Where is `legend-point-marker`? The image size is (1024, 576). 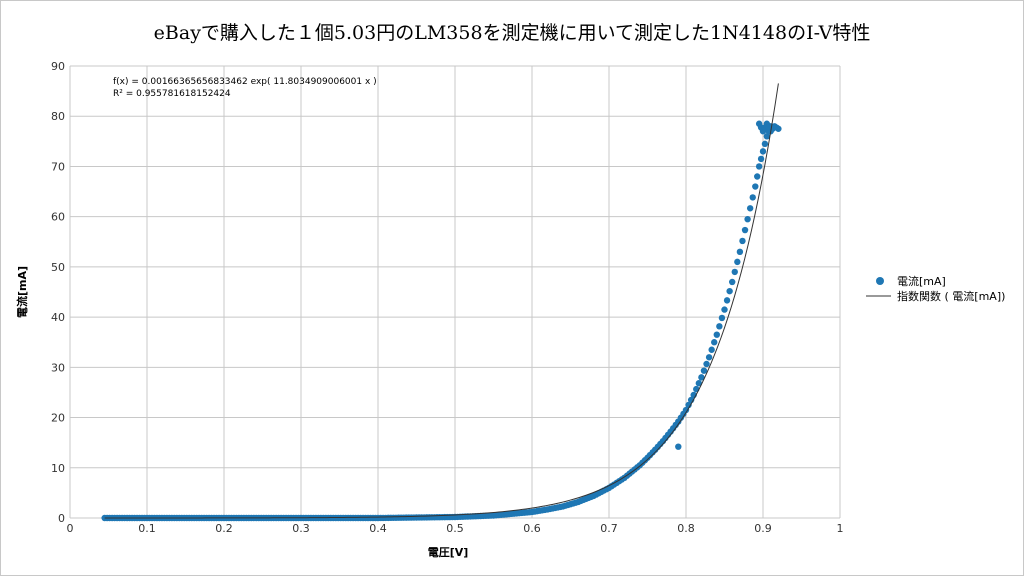
legend-point-marker is located at coordinates (880, 281).